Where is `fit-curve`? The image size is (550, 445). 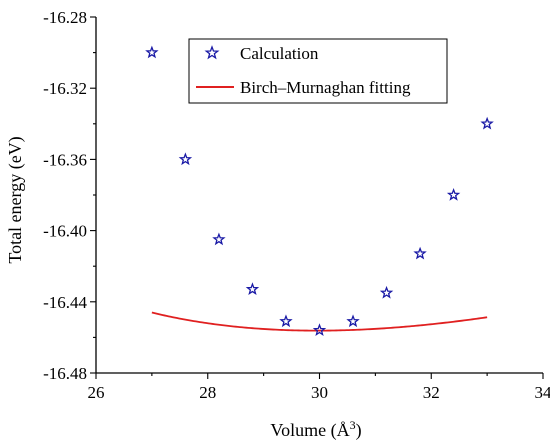
fit-curve is located at coordinates (319, 321).